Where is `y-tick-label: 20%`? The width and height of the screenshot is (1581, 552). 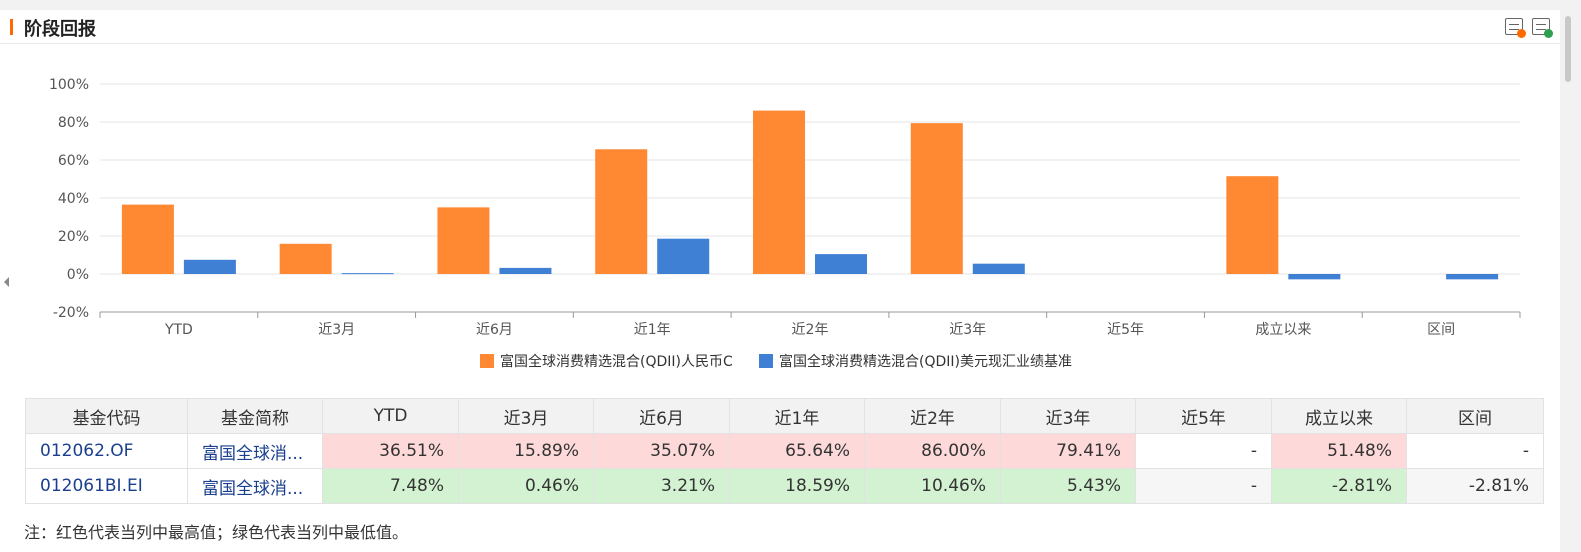
y-tick-label: 20% is located at coordinates (73, 237).